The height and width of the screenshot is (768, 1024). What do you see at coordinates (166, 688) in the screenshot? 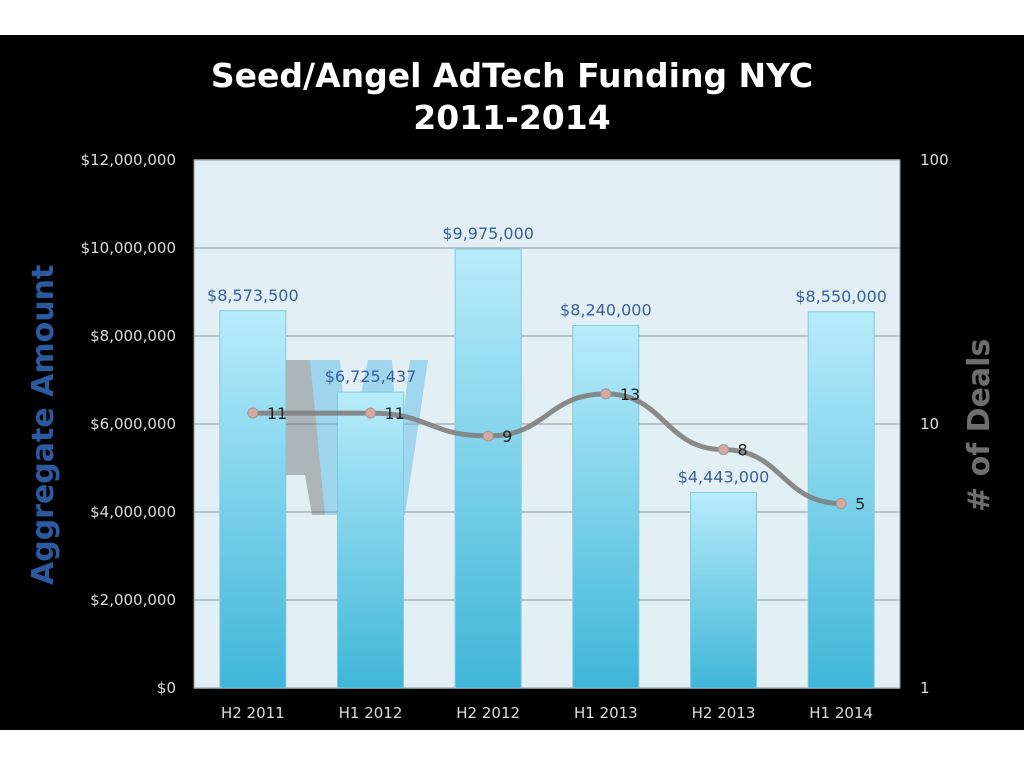
I see `y-tick-label: $0` at bounding box center [166, 688].